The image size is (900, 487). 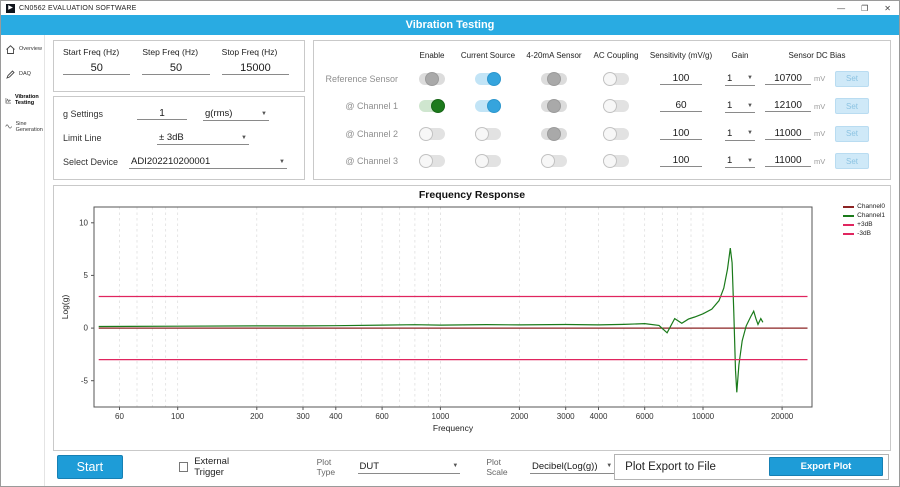 I want to click on sidebar-item-sine-generation: Sine Generation, so click(x=22, y=127).